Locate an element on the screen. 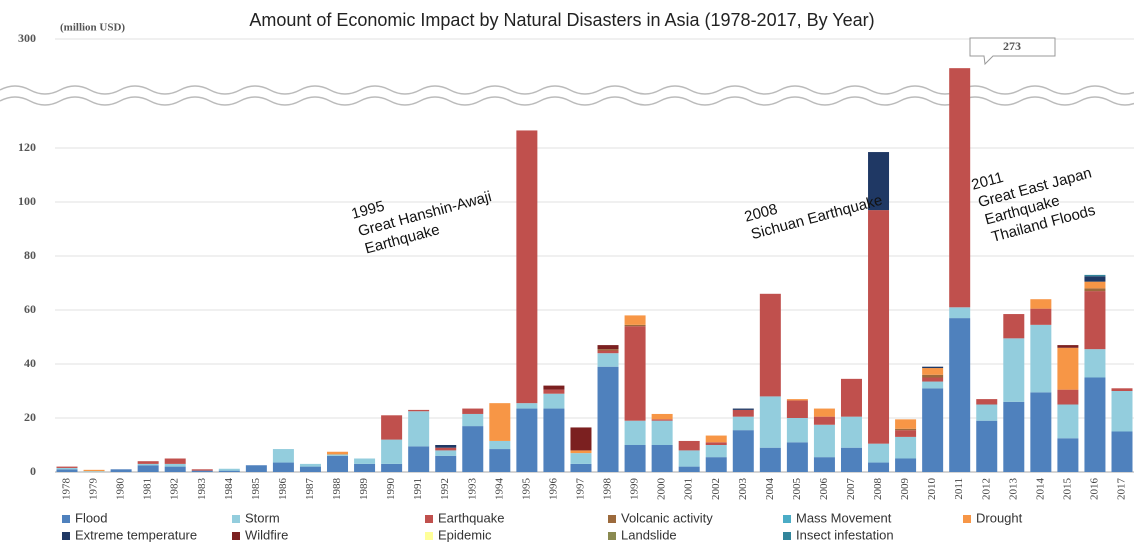  y-tick-label: 60 is located at coordinates (30, 309).